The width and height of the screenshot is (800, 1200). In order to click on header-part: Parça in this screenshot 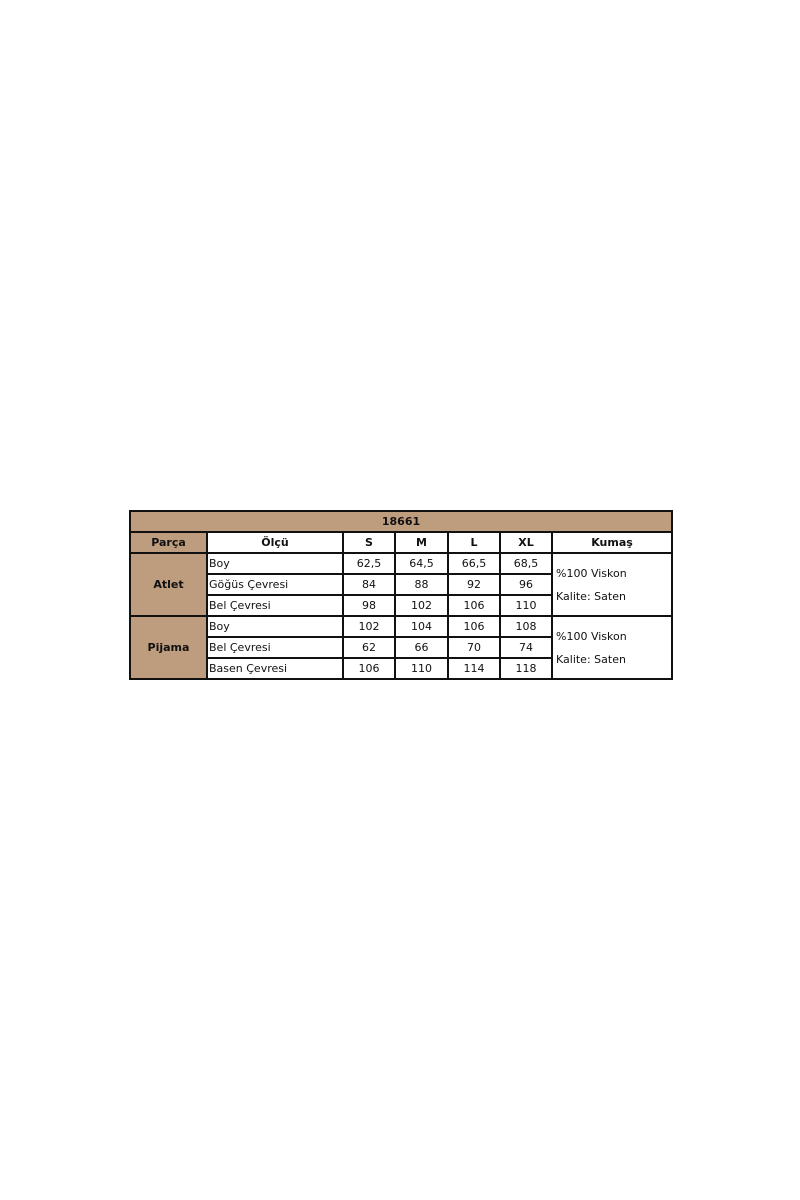, I will do `click(168, 542)`.